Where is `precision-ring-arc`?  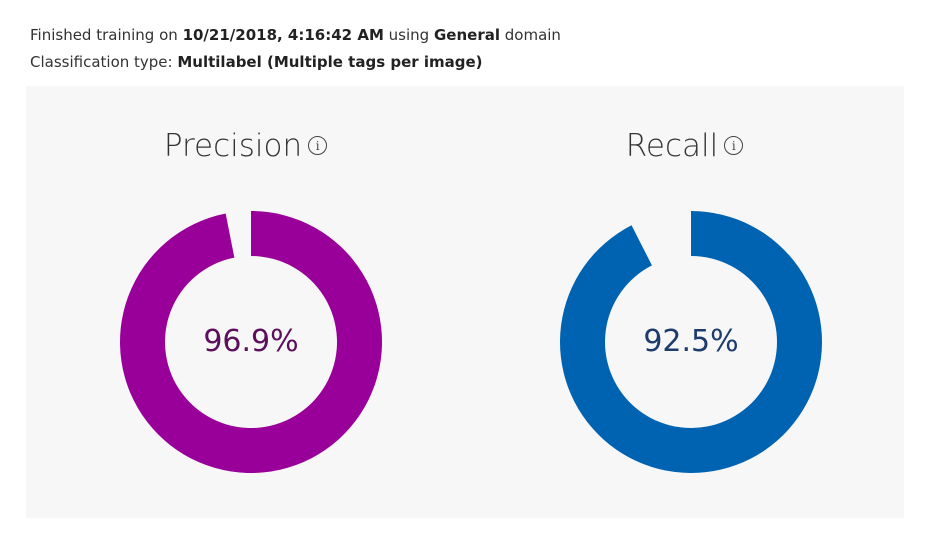
precision-ring-arc is located at coordinates (251, 342).